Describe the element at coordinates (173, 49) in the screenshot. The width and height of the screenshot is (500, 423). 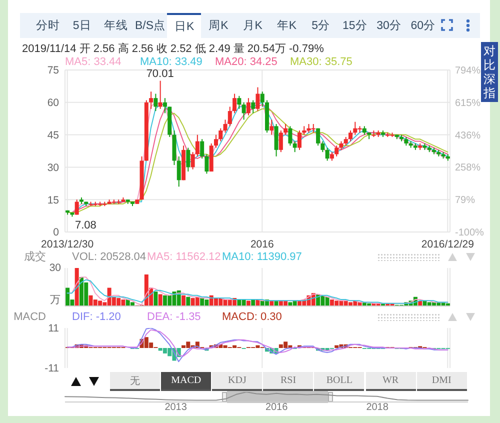
I see `chart-subtitle: 2019/11/14 开 2.56 高 2.56 收 2.52 低 2.49 量 20.54万 -0.79%` at that location.